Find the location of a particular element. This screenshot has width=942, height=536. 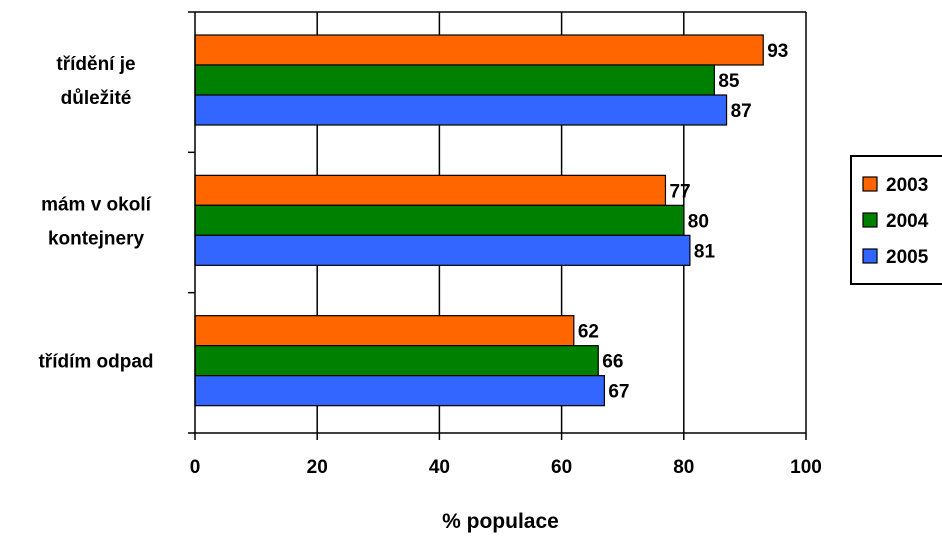

data-label-2005-cat0: 87 is located at coordinates (741, 111).